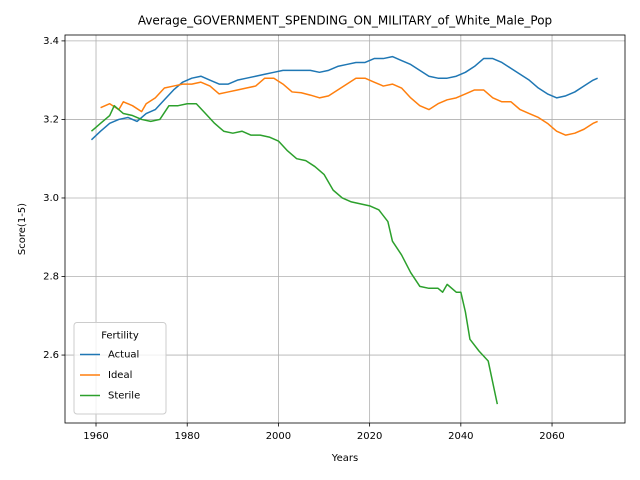  I want to click on y-tick-label: 3.2, so click(51, 119).